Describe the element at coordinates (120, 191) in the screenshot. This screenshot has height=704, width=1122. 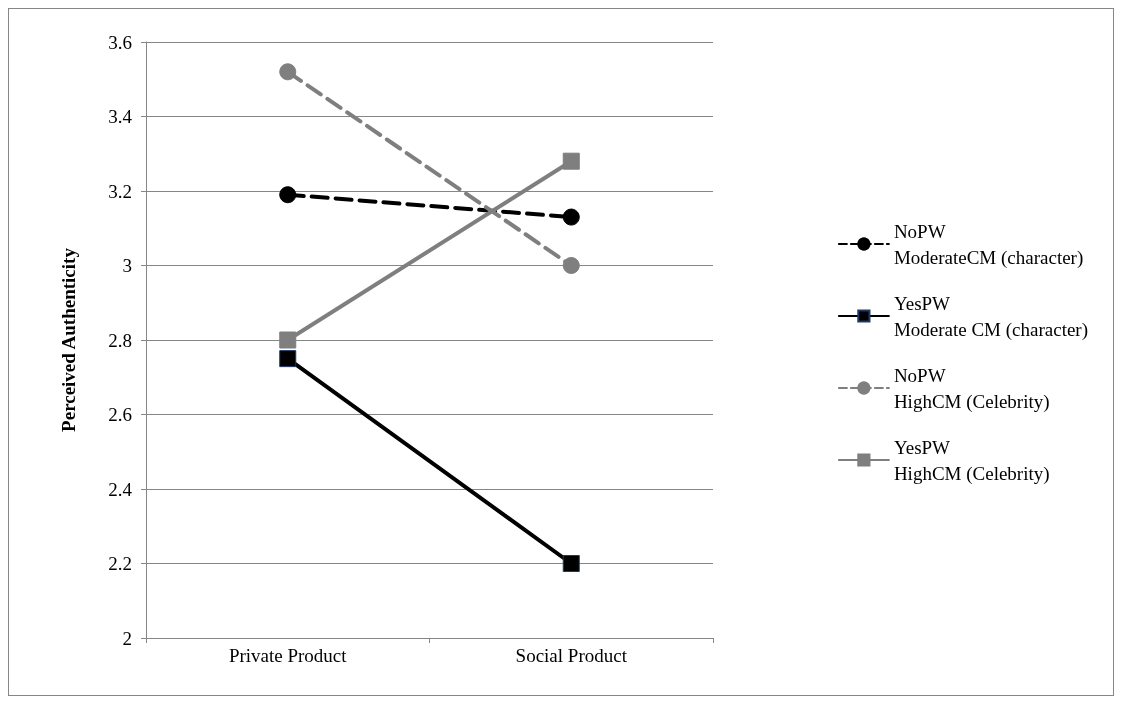
I see `y-tick-label: 3.2` at that location.